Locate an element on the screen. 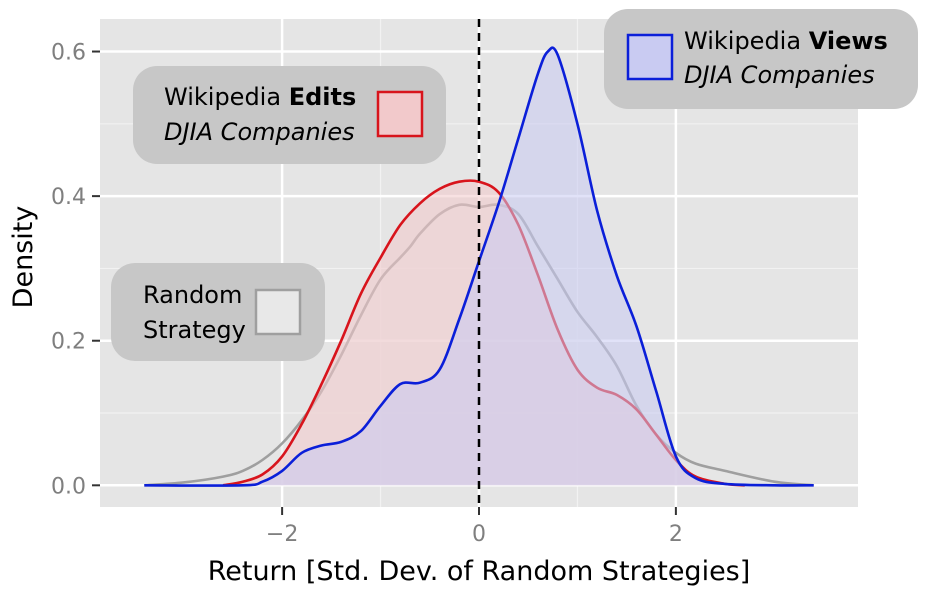 The image size is (926, 595). y-tick-label: 0.6 is located at coordinates (68, 53).